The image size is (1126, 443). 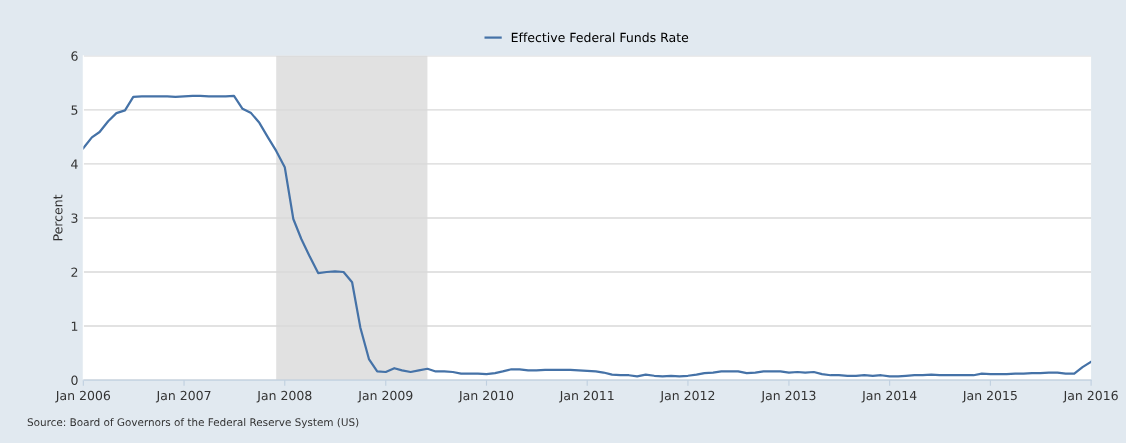 I want to click on x-tick-label: Jan 2016, so click(x=1090, y=396).